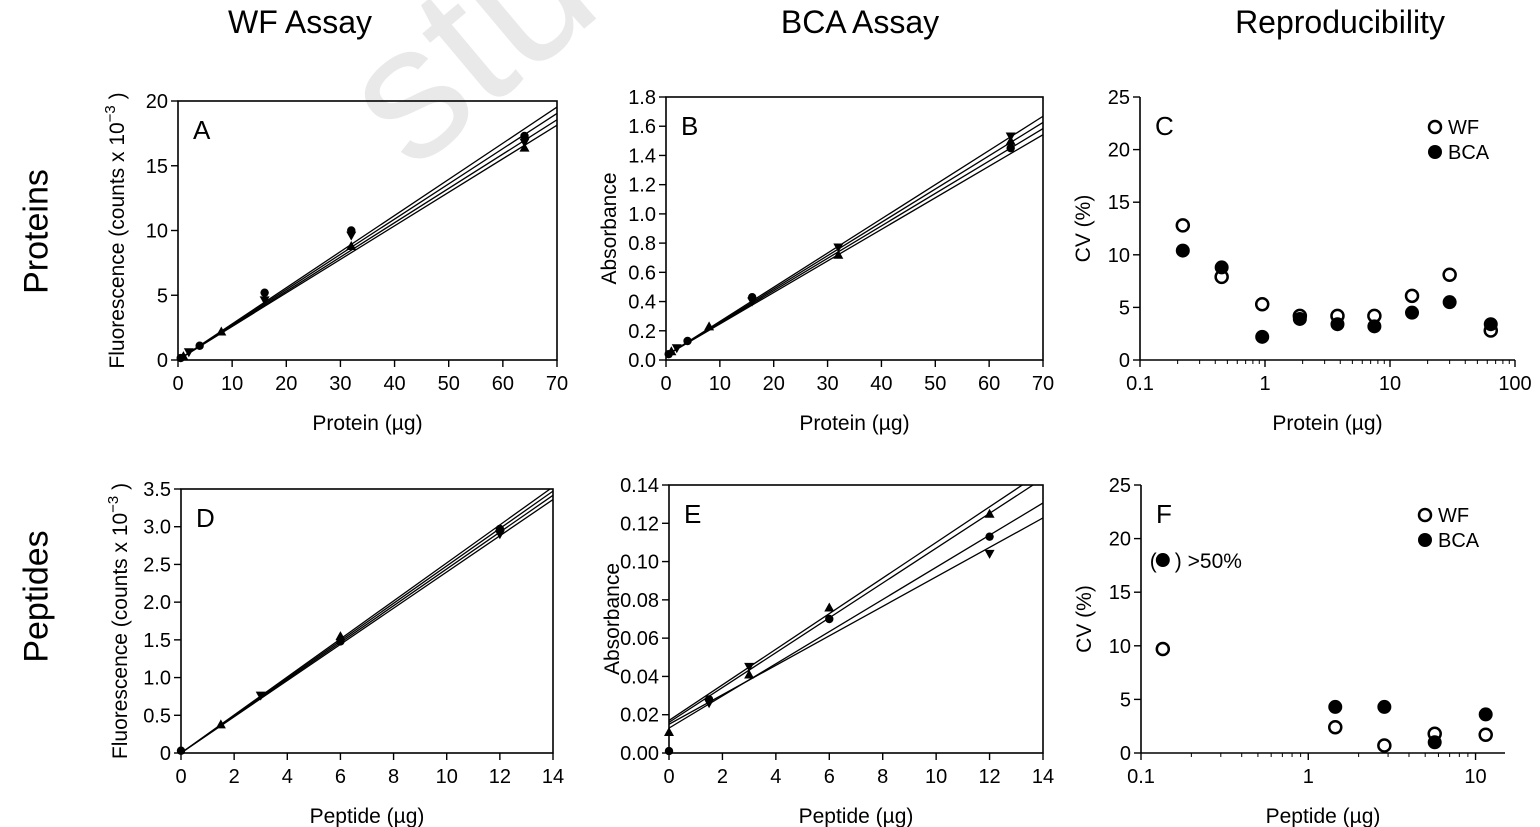 The image size is (1540, 827). Describe the element at coordinates (1463, 128) in the screenshot. I see `legend-label: WF` at that location.